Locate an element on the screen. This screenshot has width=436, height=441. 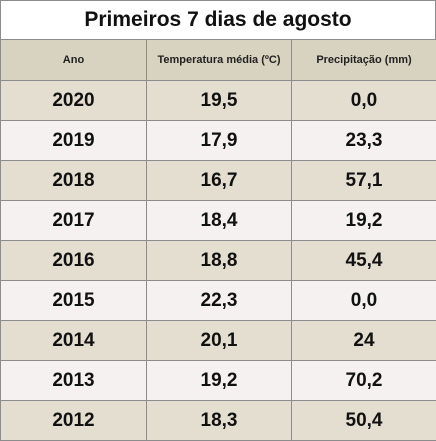
table-row: 2018 16,7 57,1 is located at coordinates (218, 181).